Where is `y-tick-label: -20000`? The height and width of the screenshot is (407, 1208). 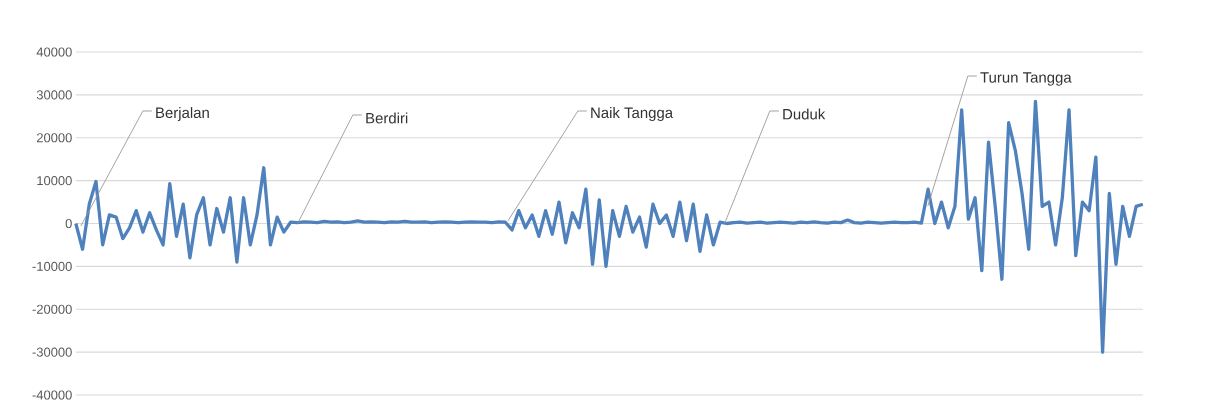
y-tick-label: -20000 is located at coordinates (52, 309).